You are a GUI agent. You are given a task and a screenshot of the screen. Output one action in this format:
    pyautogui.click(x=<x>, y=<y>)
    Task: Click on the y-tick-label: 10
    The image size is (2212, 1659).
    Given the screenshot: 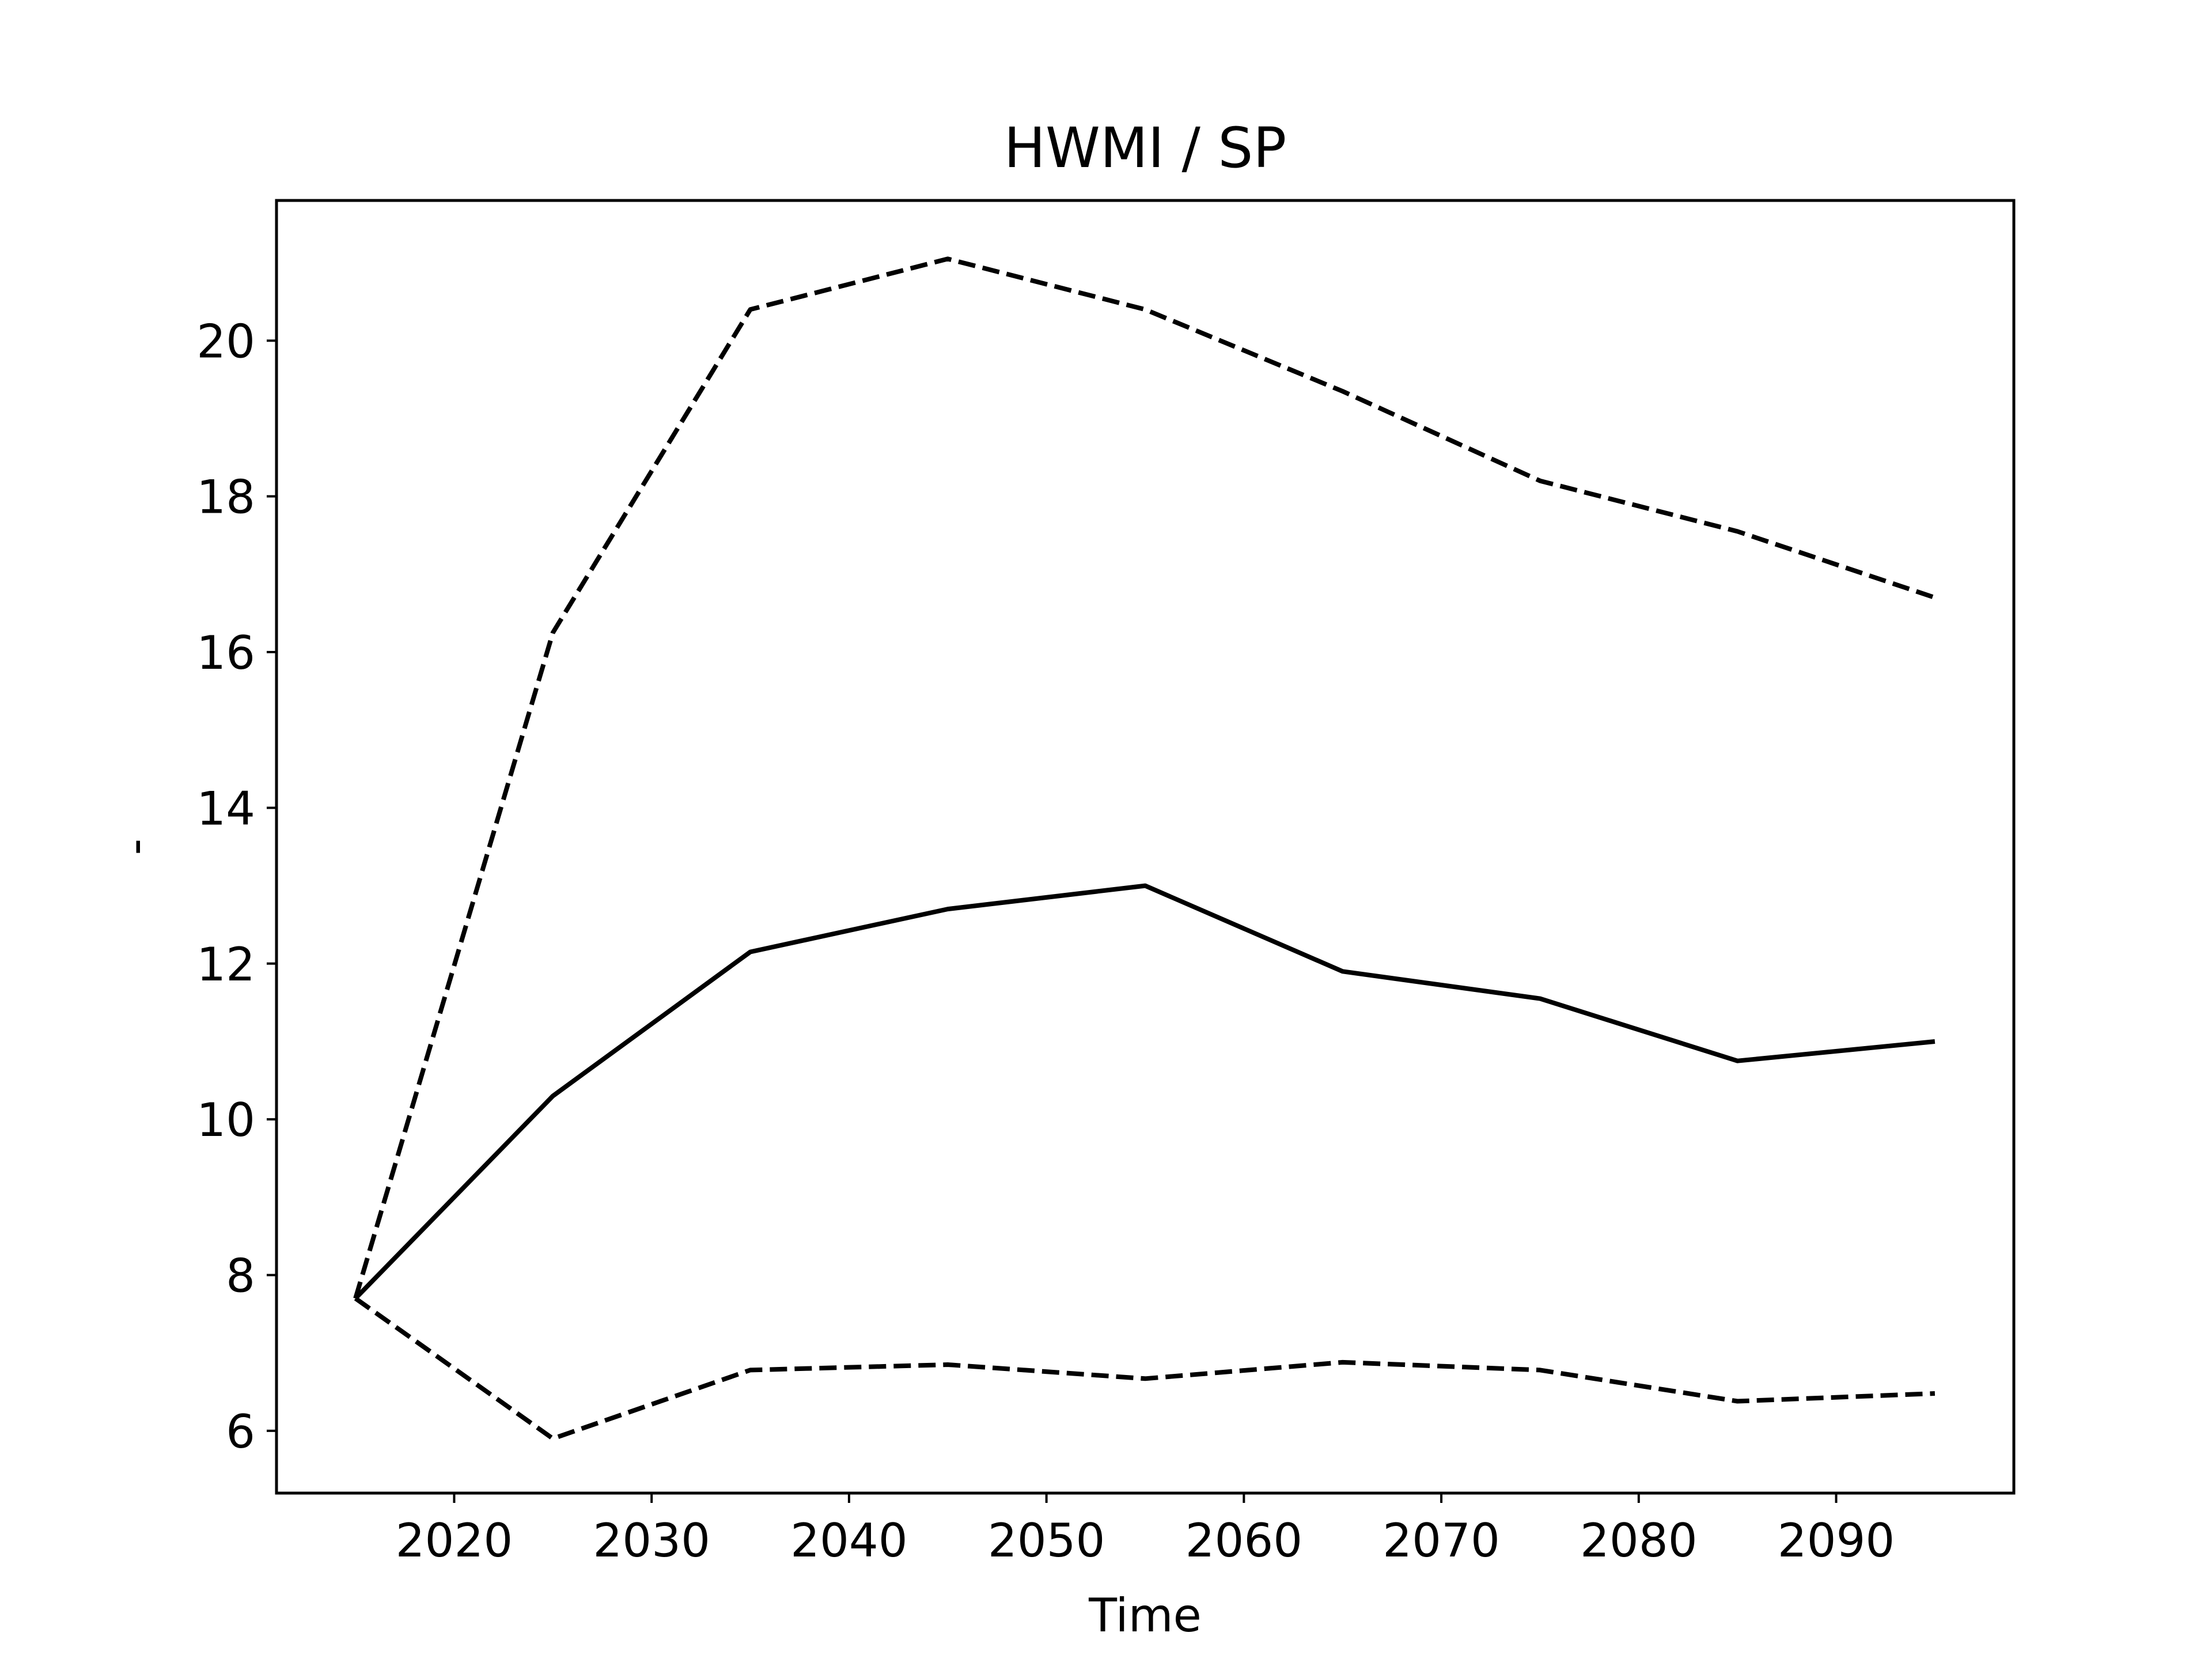 What is the action you would take?
    pyautogui.click(x=225, y=1120)
    